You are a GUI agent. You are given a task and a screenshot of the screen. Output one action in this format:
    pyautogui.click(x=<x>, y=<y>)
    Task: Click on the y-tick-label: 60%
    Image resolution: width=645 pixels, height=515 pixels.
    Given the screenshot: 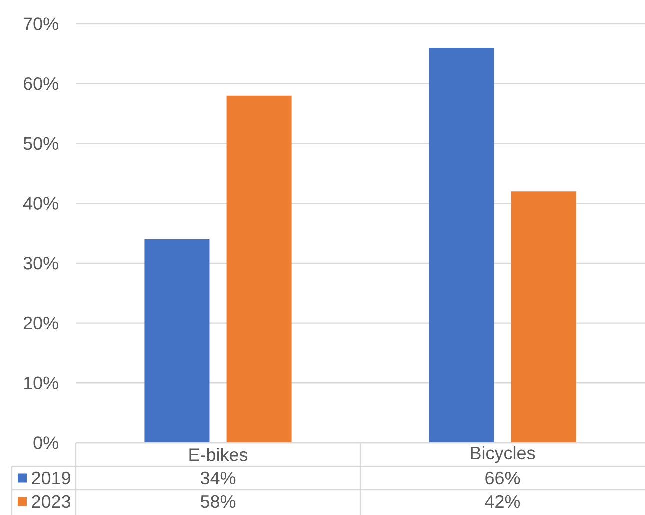 What is the action you would take?
    pyautogui.click(x=41, y=83)
    